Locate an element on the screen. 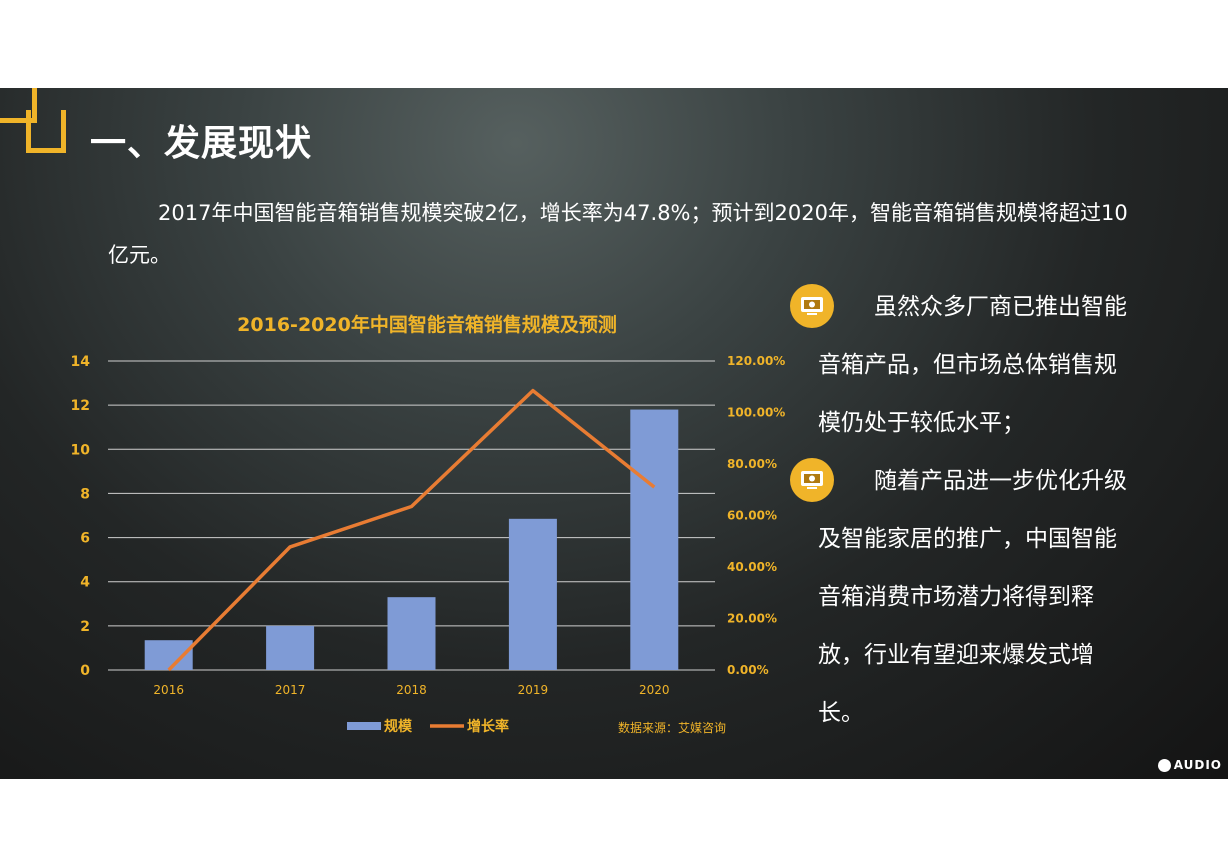 The height and width of the screenshot is (868, 1228). x-tick-label: 2020 is located at coordinates (654, 690).